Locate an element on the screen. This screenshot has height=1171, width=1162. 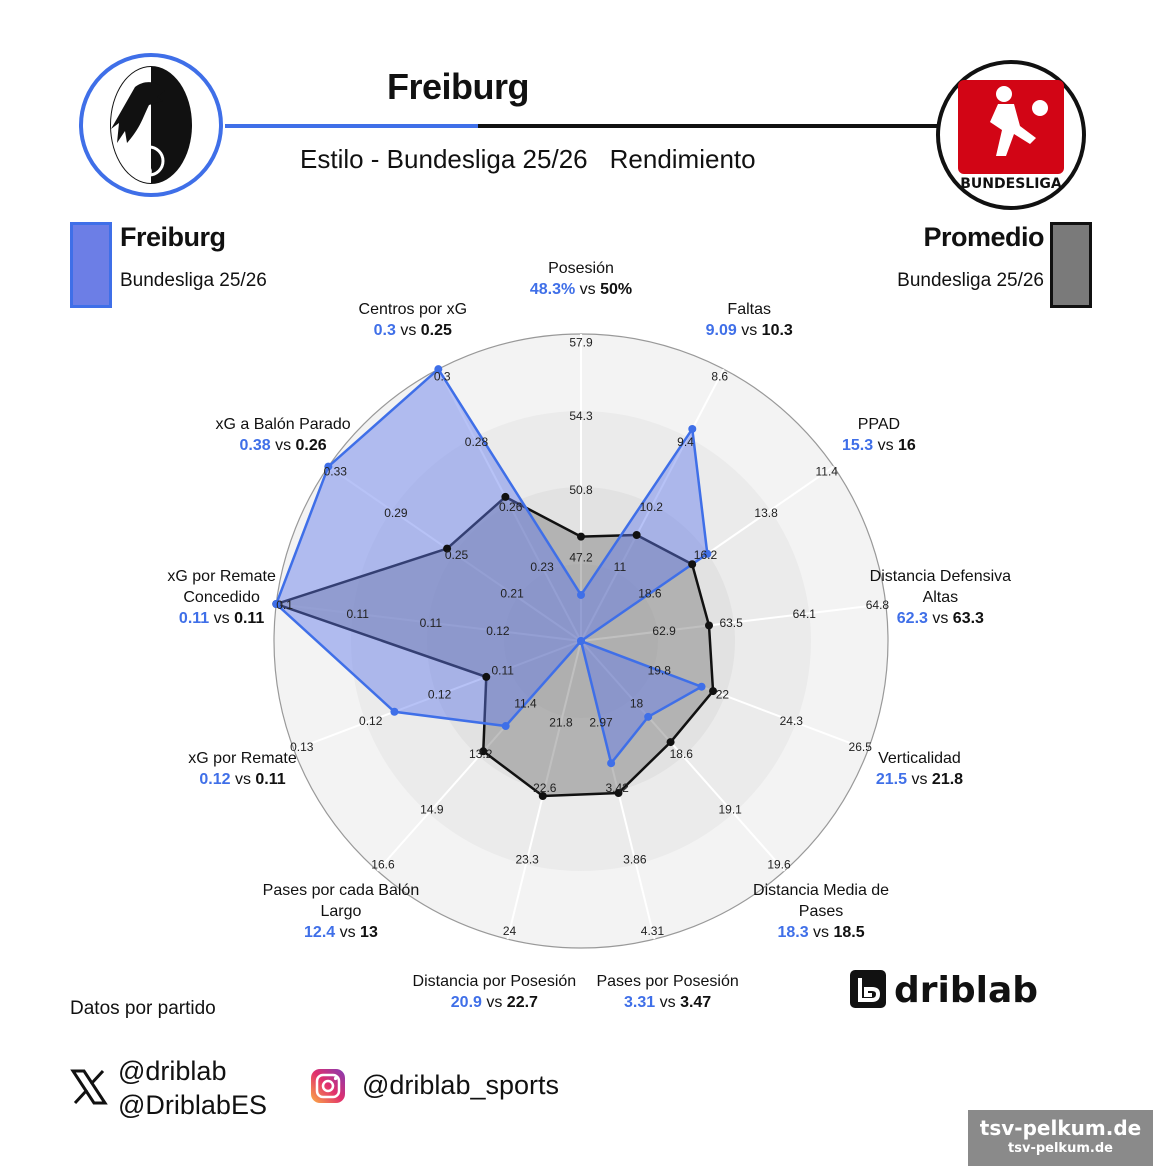
metric-value-average: 22.7 is located at coordinates (522, 1003).